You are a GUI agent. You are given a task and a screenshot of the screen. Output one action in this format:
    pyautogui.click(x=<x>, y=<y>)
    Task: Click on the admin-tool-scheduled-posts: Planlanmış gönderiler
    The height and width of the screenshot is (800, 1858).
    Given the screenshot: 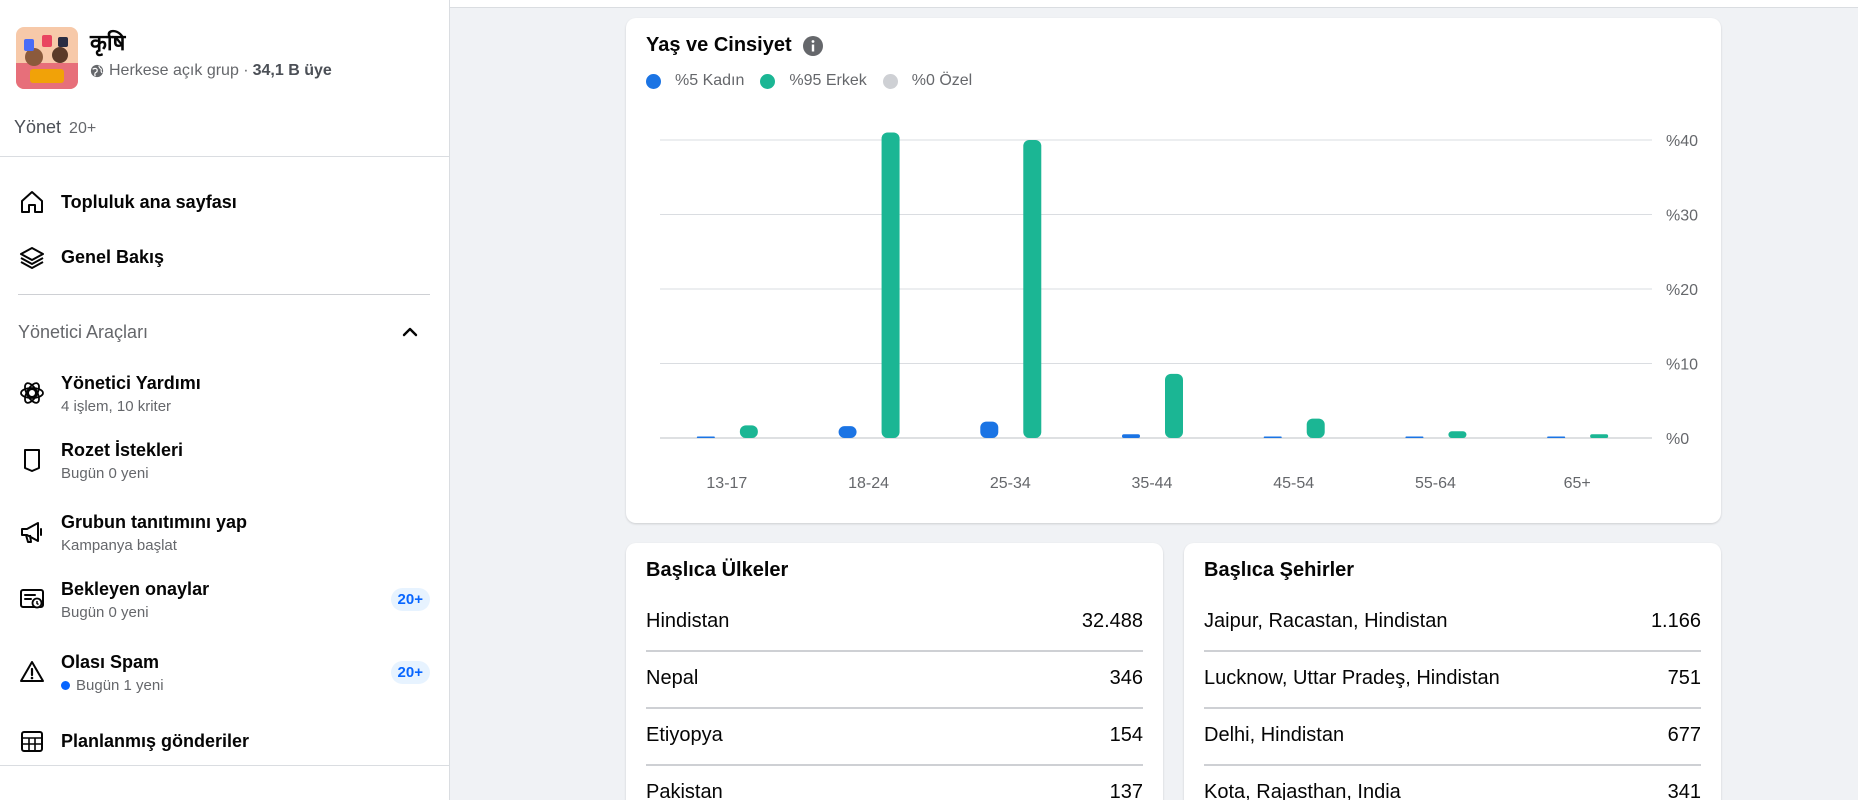 What is the action you would take?
    pyautogui.click(x=224, y=741)
    